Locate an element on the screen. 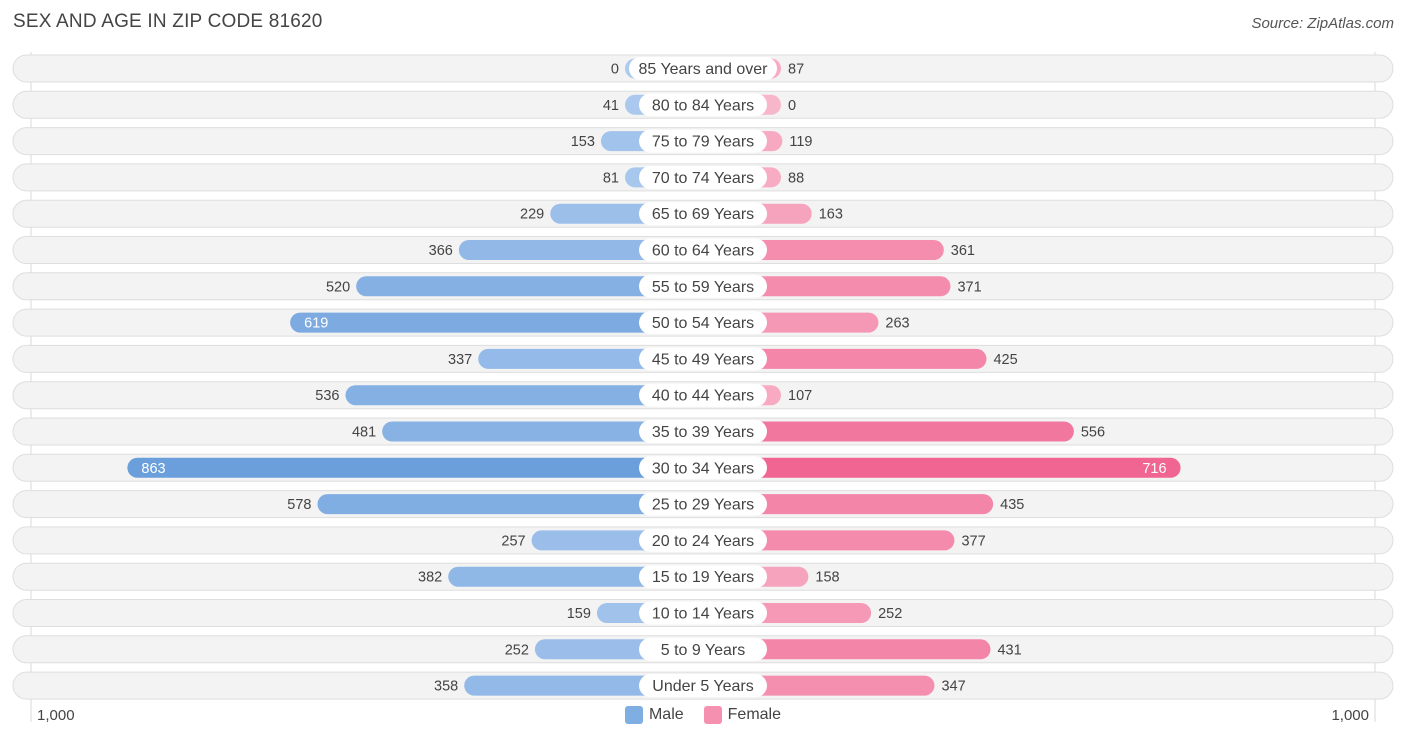  chart-row: 30 to 34 Years 863 716 is located at coordinates (703, 467).